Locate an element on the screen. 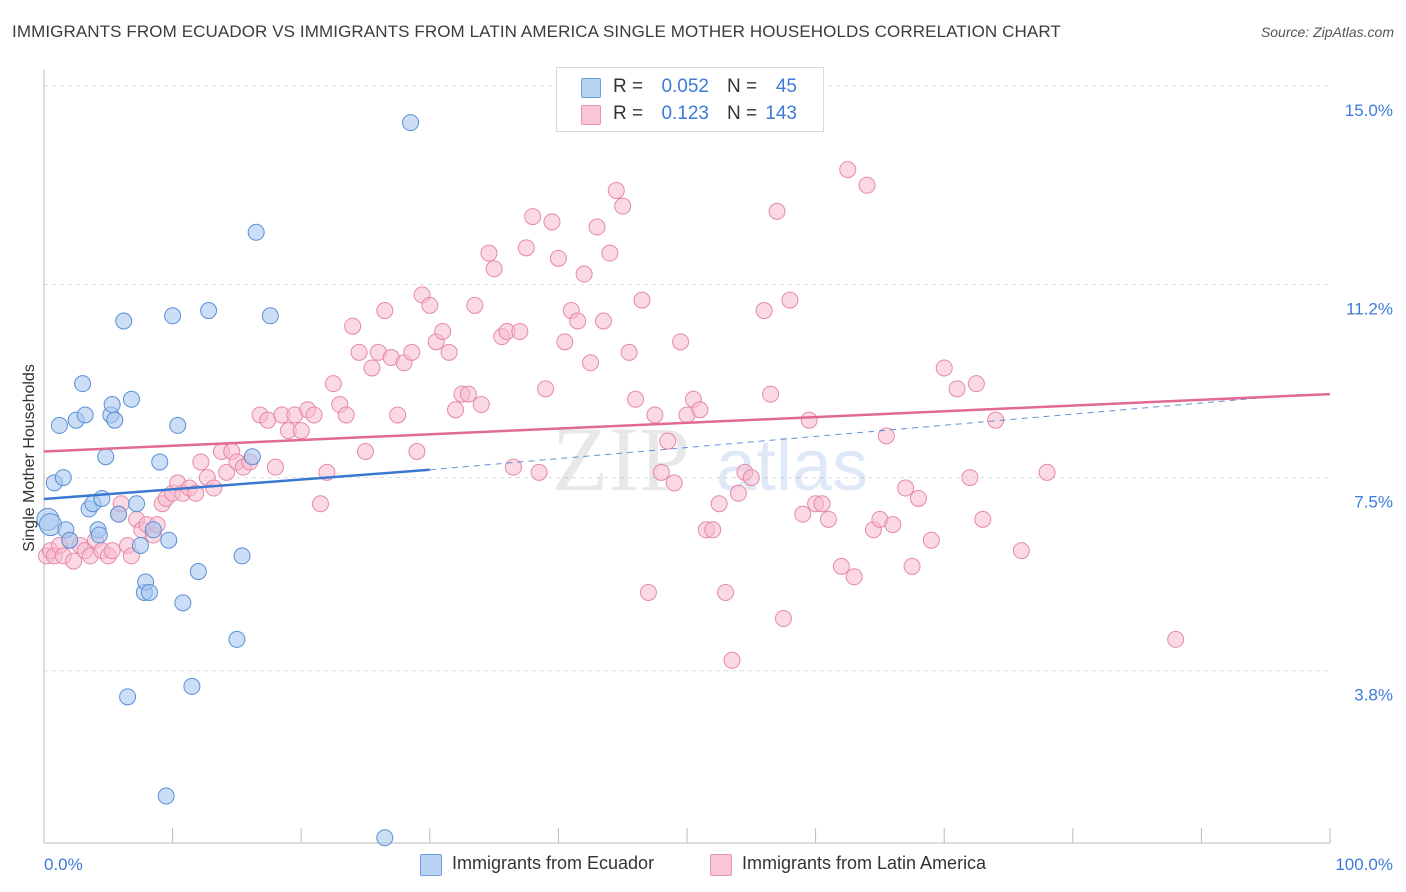 This screenshot has width=1406, height=892. trend-lines is located at coordinates (687, 446).